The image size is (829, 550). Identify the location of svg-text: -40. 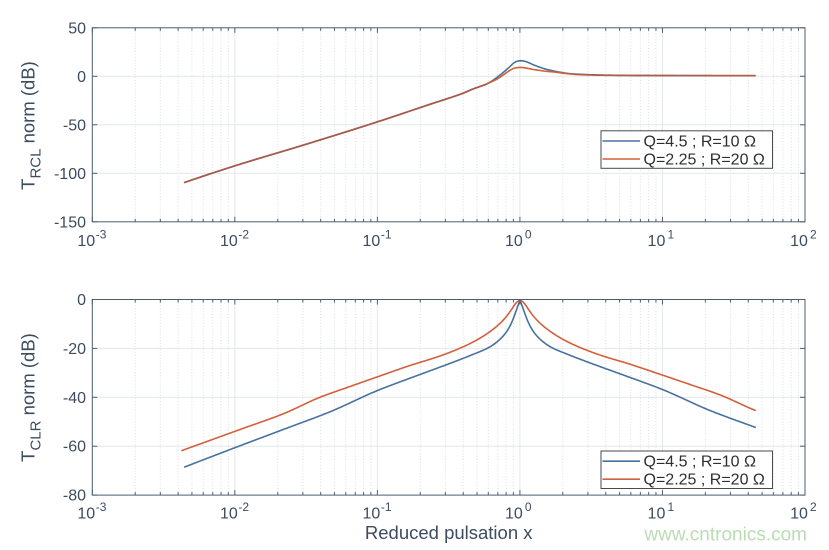
(74, 398).